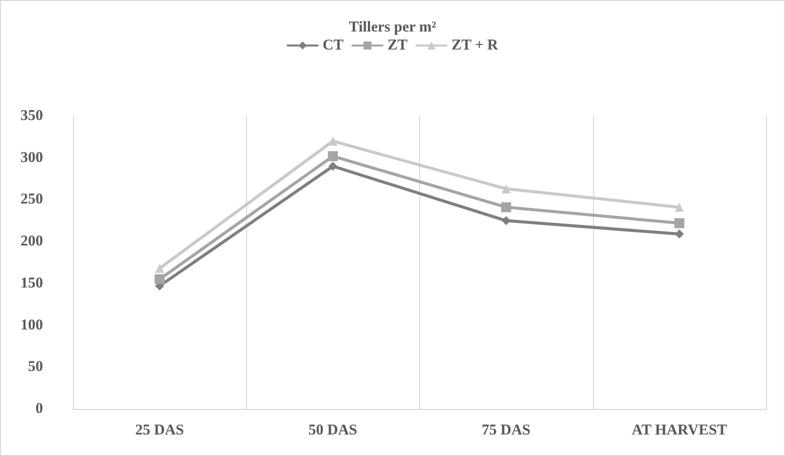 The image size is (785, 456). Describe the element at coordinates (679, 430) in the screenshot. I see `x-tick-label: AT HARVEST` at that location.